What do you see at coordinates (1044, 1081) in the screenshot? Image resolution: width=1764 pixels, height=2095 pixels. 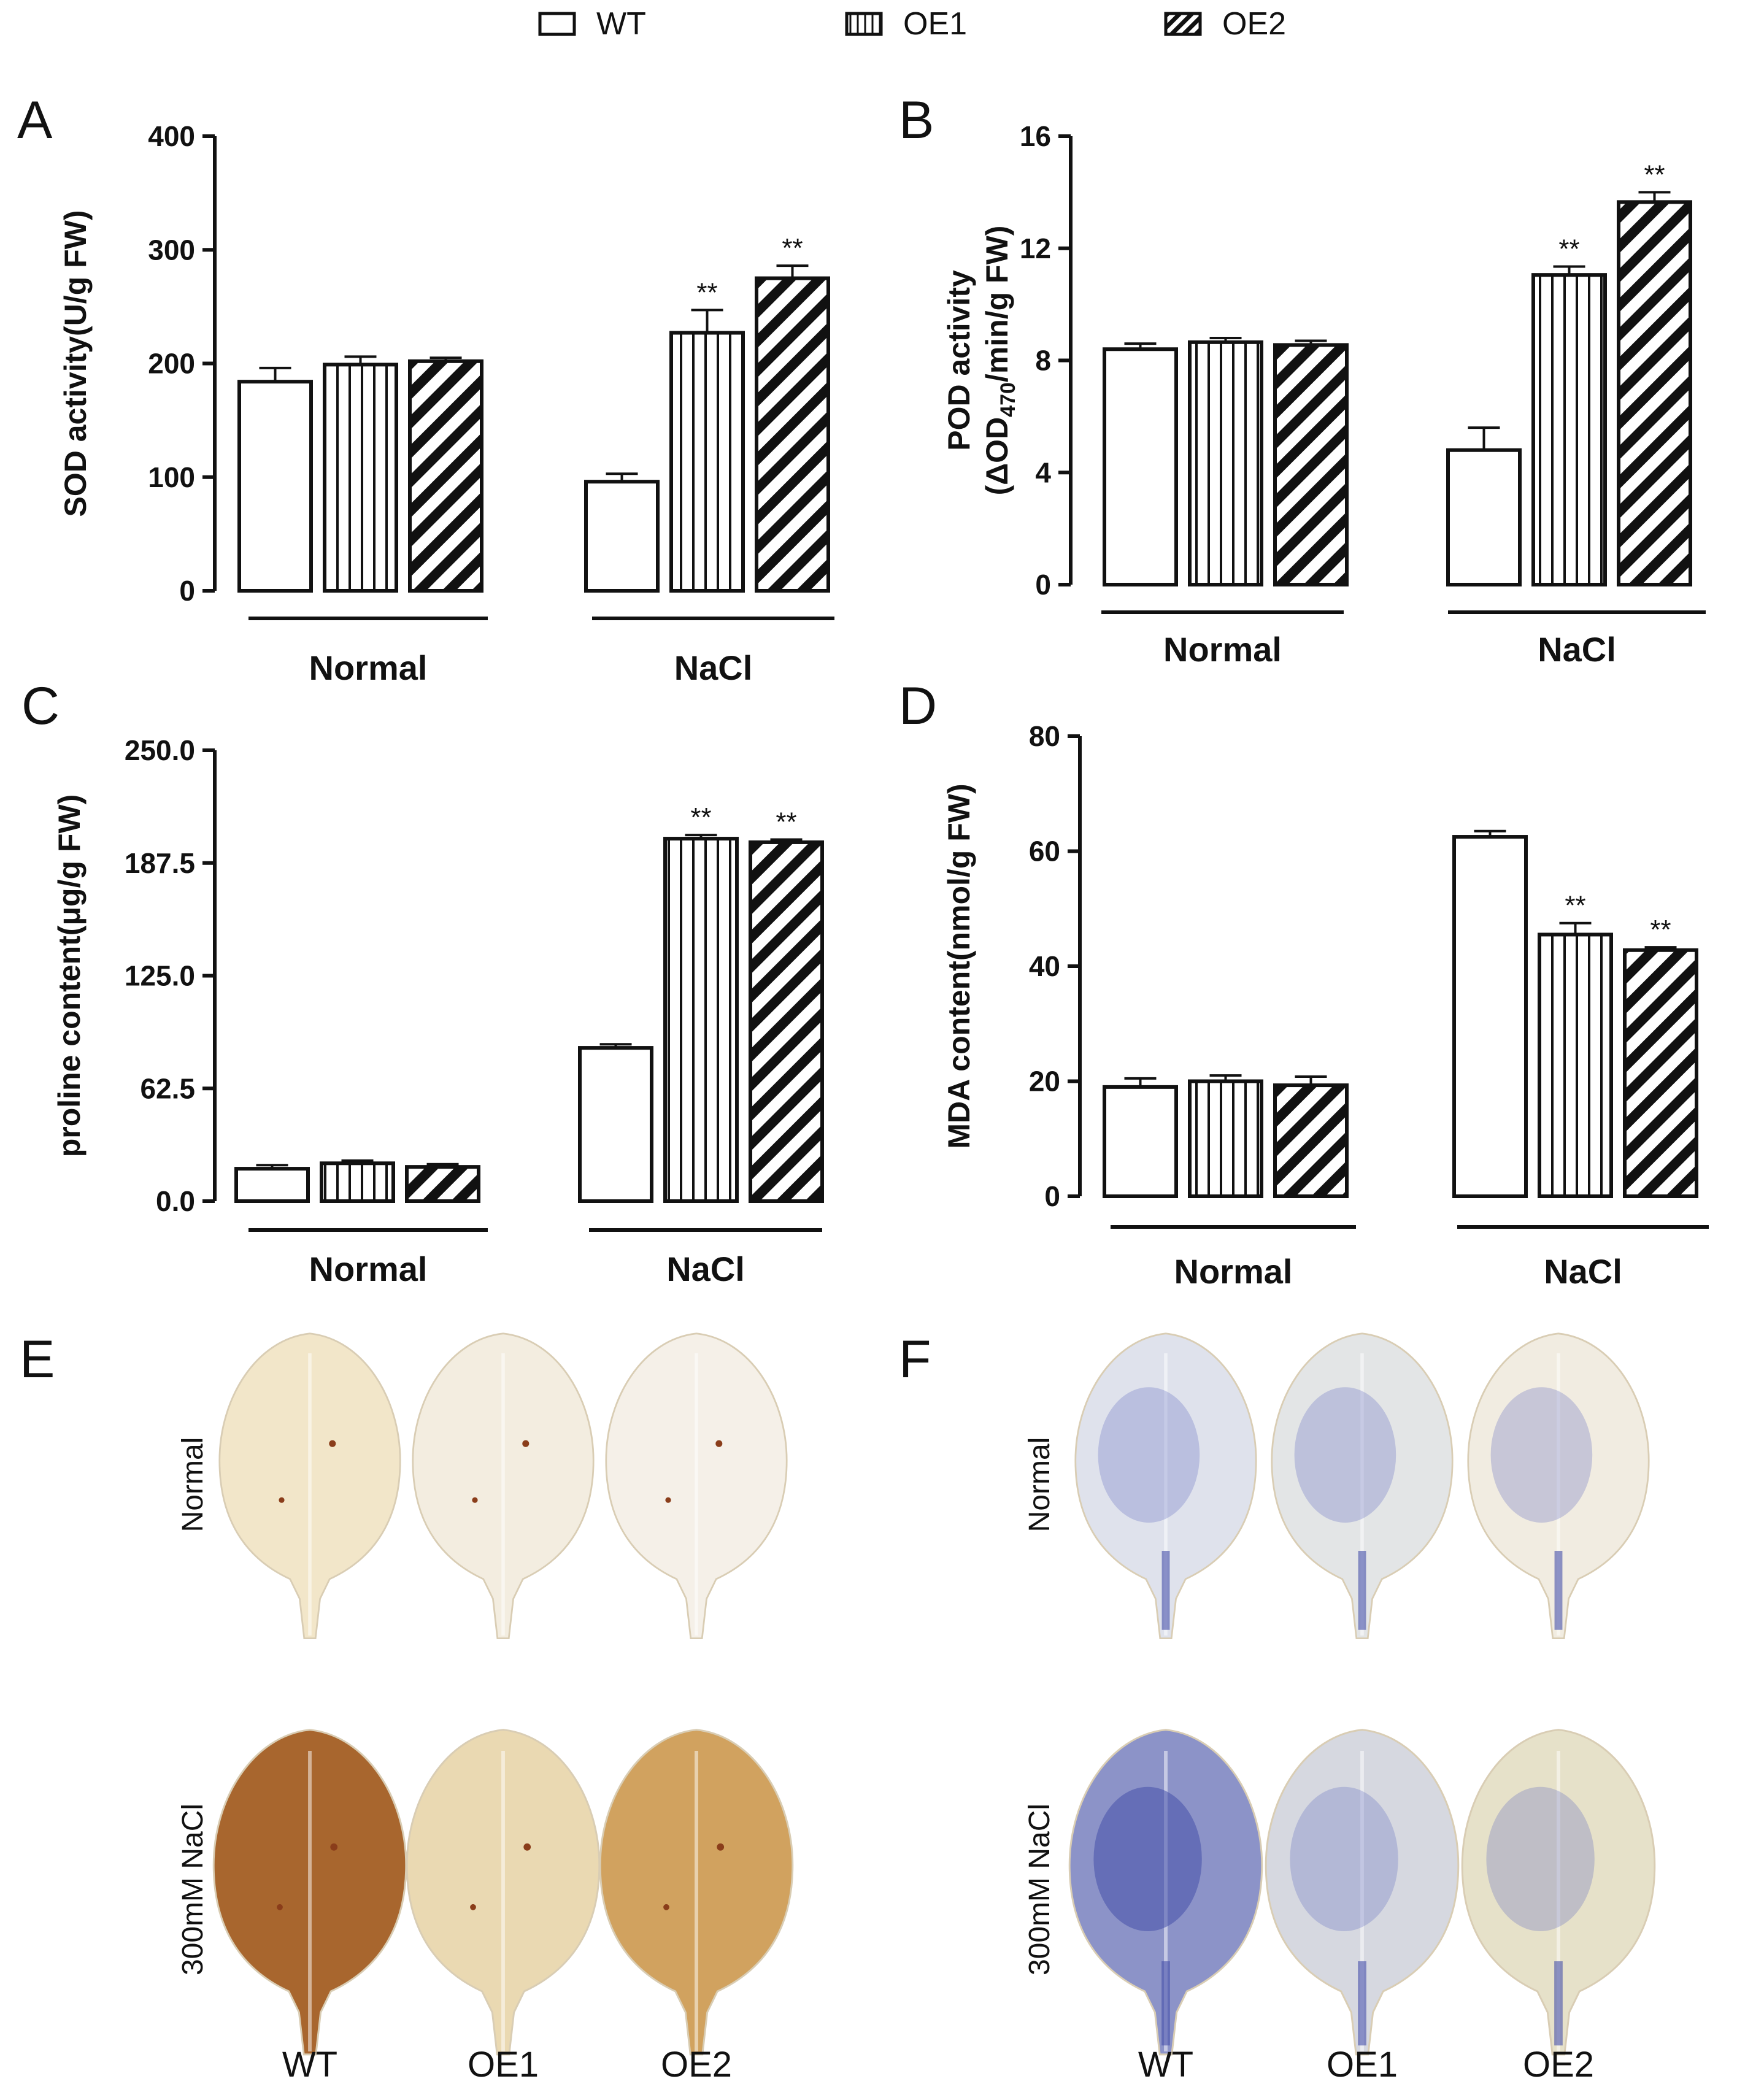 I see `y-tick-label: 20` at bounding box center [1044, 1081].